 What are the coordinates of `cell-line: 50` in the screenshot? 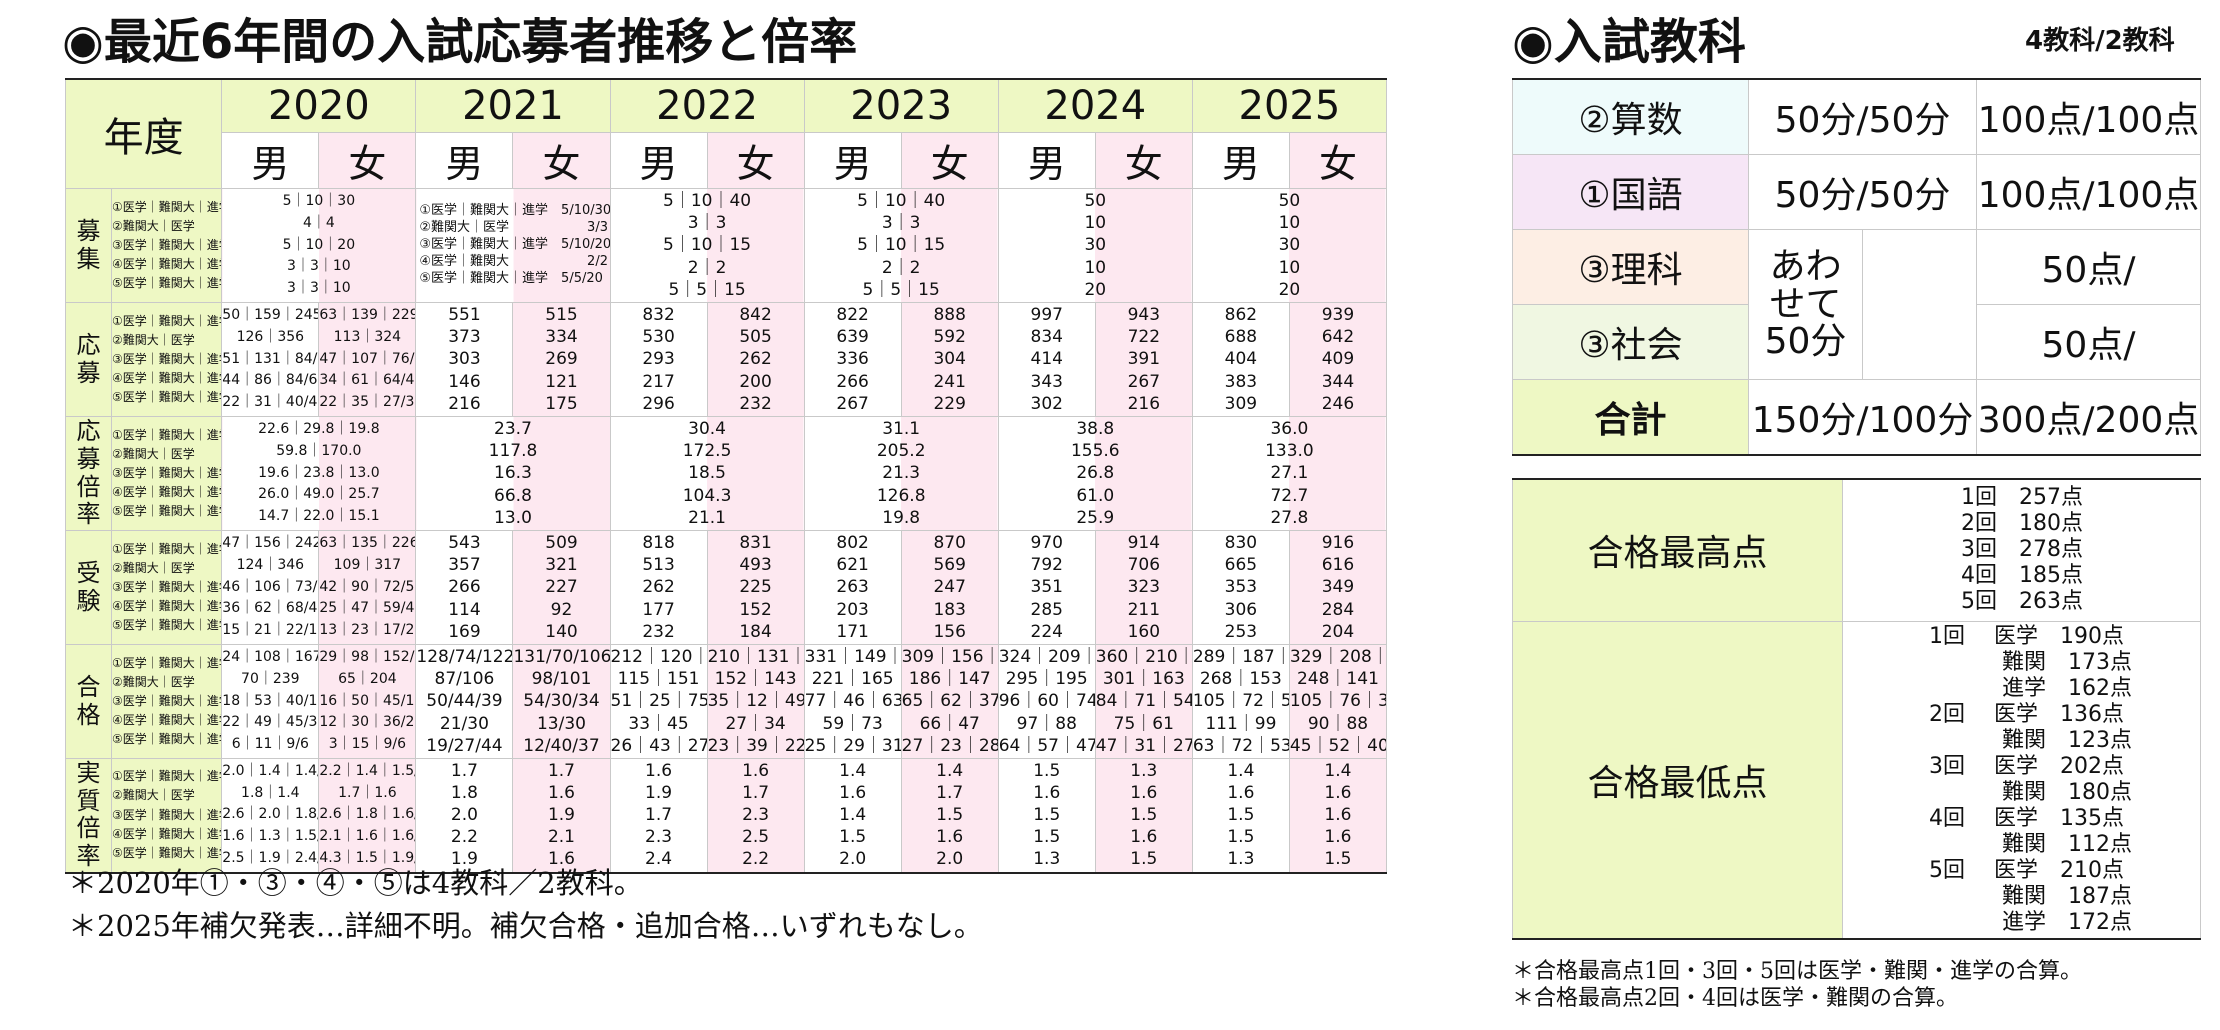 It's located at (1289, 201).